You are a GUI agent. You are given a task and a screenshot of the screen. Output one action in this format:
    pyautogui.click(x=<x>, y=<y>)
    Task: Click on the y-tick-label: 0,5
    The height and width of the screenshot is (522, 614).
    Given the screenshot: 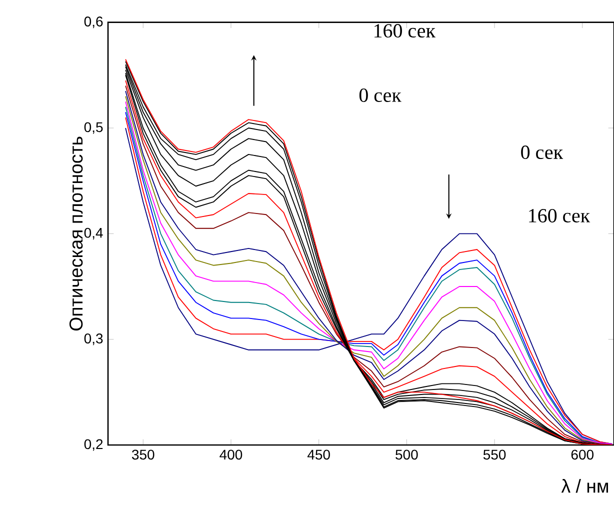 What is the action you would take?
    pyautogui.click(x=93, y=128)
    